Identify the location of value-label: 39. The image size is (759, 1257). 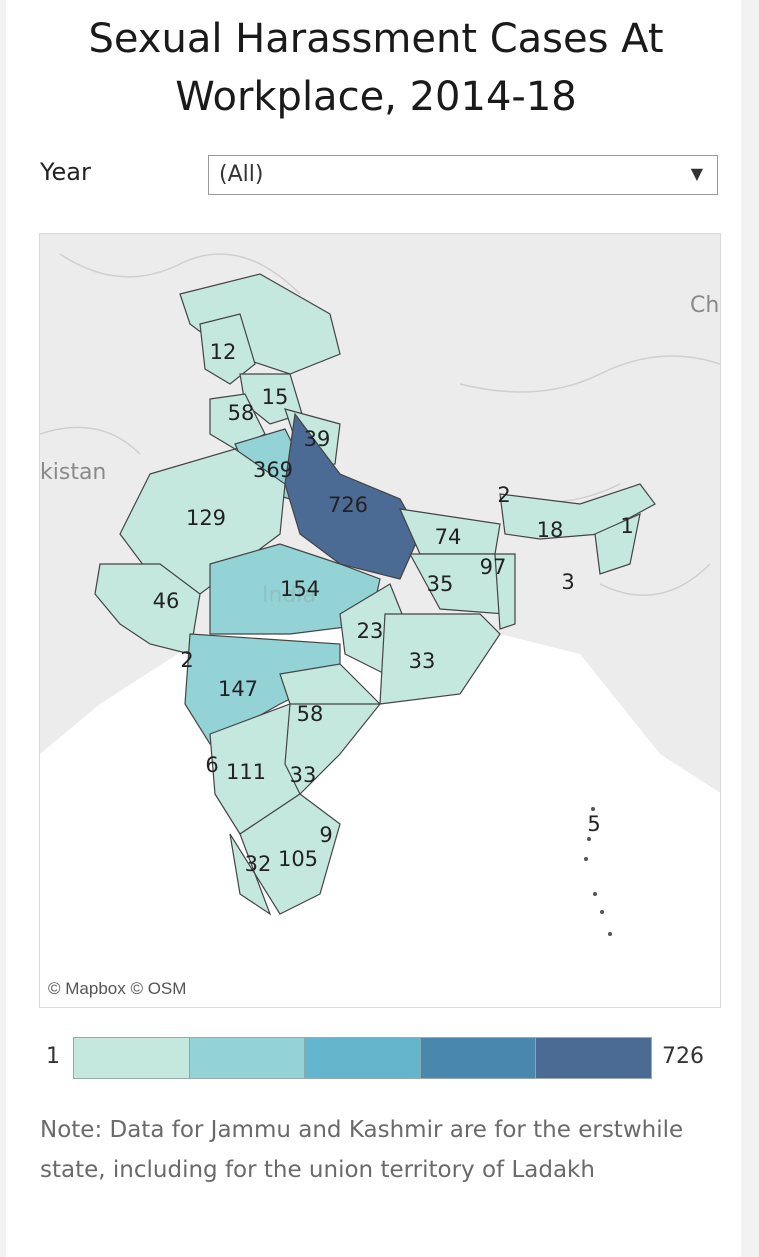
(317, 439).